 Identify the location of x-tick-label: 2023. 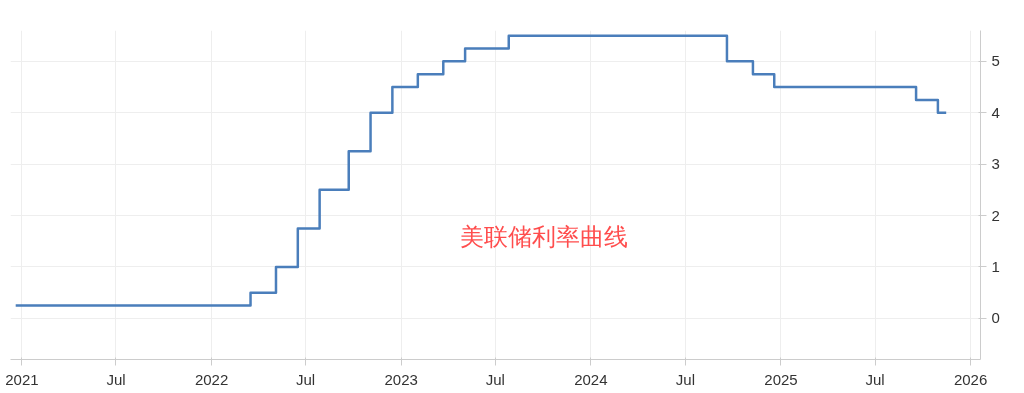
(401, 379).